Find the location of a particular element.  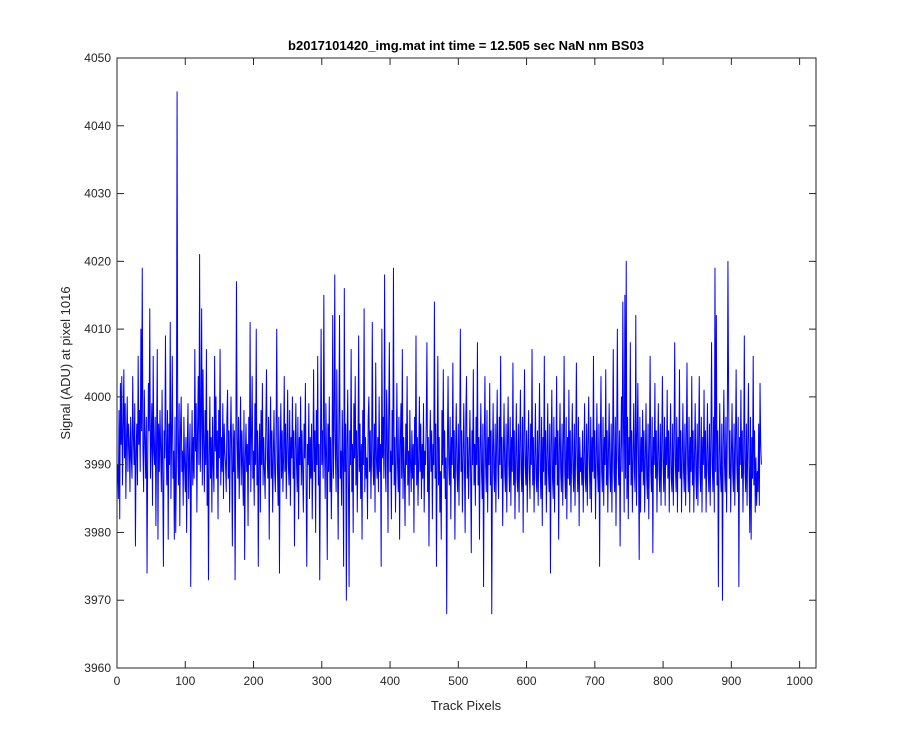

y-tick-label: 3980 is located at coordinates (97, 532).